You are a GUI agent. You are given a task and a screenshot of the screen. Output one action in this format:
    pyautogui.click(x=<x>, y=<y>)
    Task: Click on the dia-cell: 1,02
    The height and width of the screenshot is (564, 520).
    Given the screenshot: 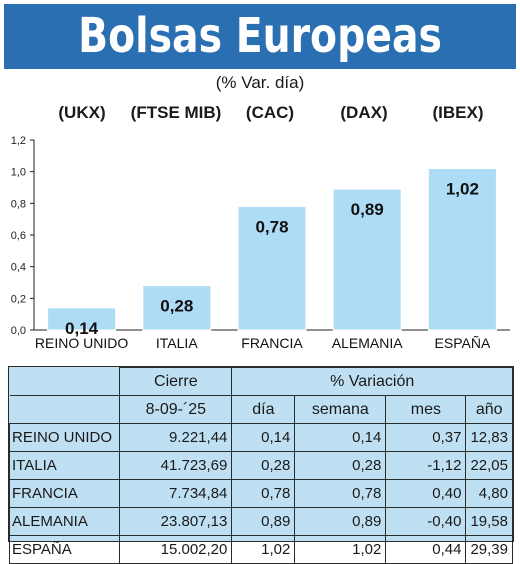 What is the action you would take?
    pyautogui.click(x=263, y=549)
    